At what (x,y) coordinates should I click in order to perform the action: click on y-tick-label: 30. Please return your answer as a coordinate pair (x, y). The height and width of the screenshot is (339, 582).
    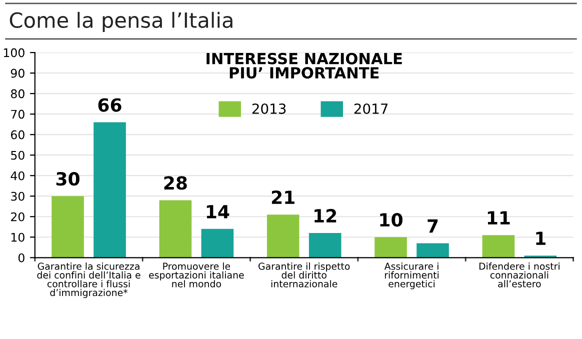
    Looking at the image, I should click on (17, 196).